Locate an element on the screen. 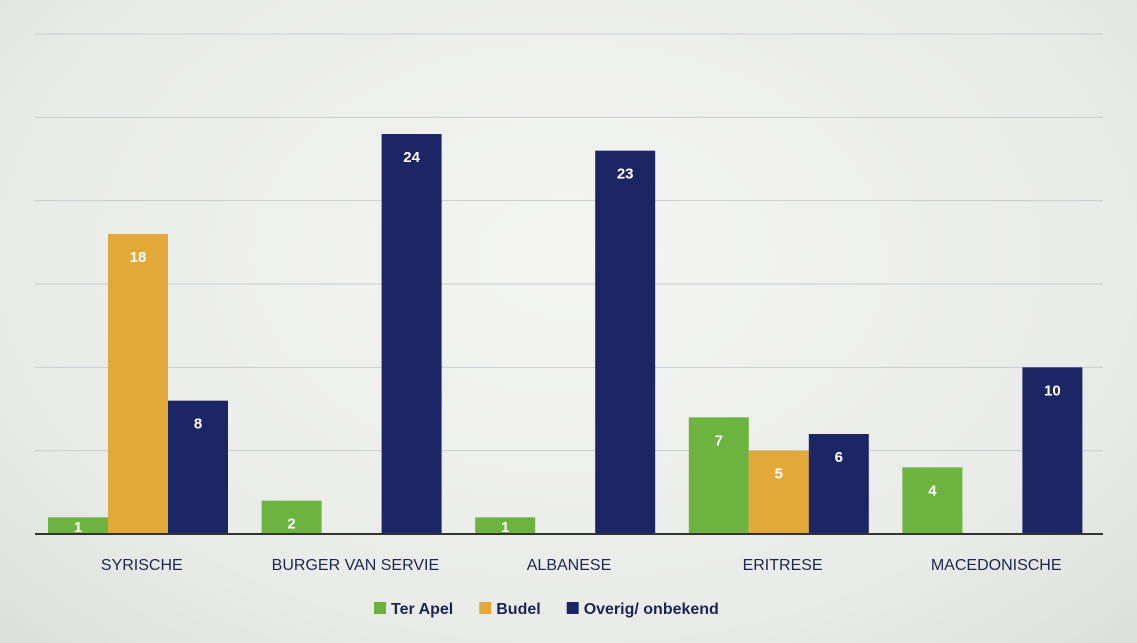 This screenshot has height=643, width=1137. data-label: 6 is located at coordinates (839, 457).